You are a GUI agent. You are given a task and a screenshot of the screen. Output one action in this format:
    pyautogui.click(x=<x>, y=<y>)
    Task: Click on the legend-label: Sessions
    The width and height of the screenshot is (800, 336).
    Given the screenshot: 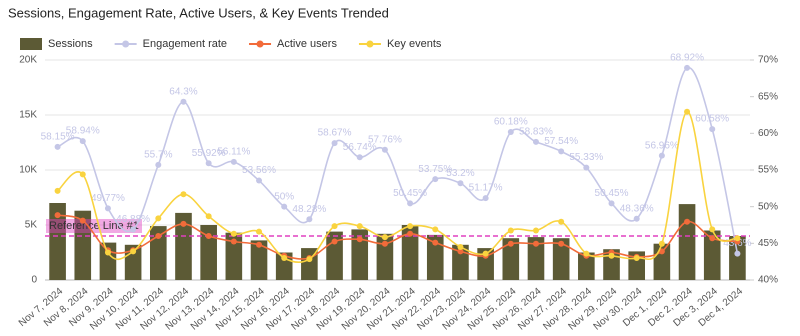 What is the action you would take?
    pyautogui.click(x=70, y=44)
    